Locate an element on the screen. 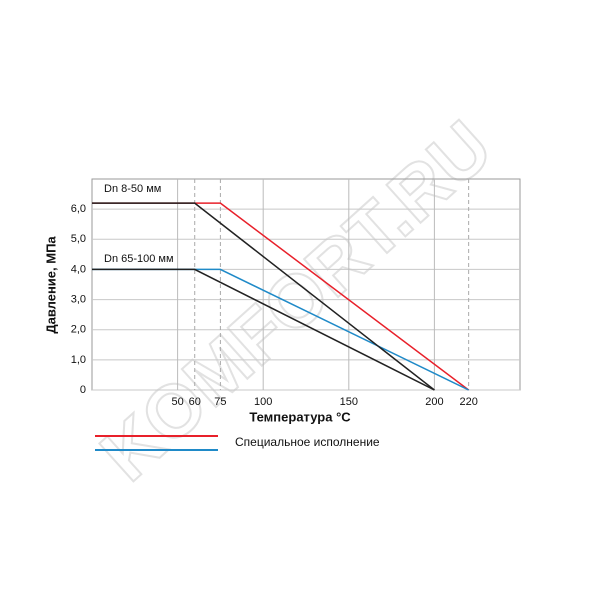  x-tick-label: 200 is located at coordinates (434, 402).